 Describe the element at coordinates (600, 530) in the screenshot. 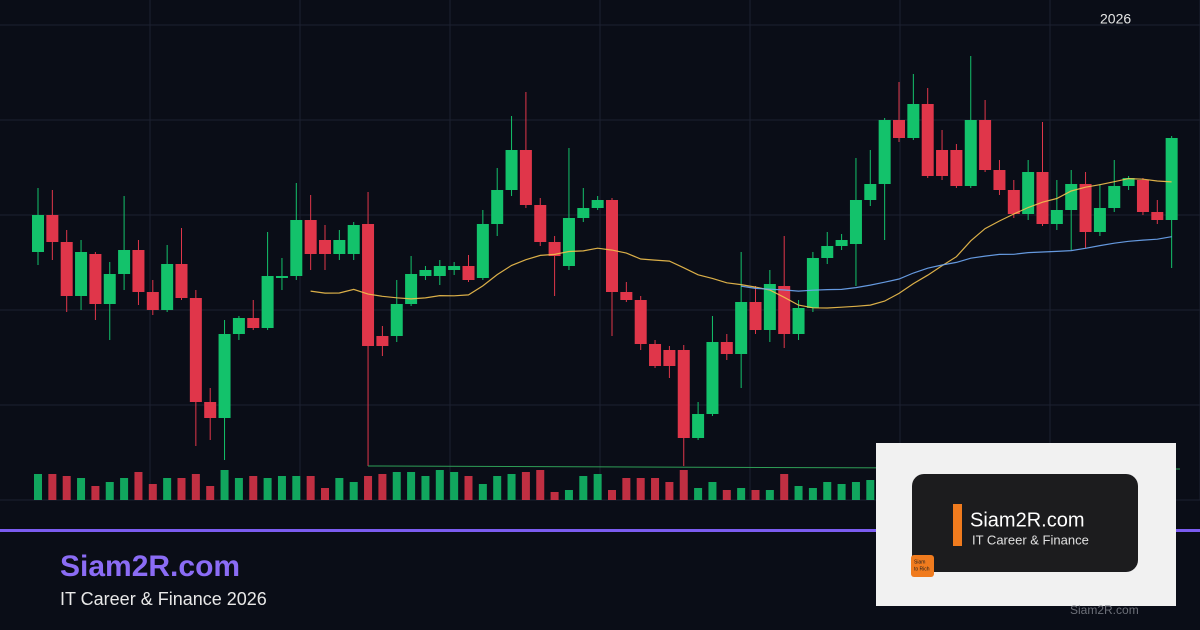

I see `divider` at that location.